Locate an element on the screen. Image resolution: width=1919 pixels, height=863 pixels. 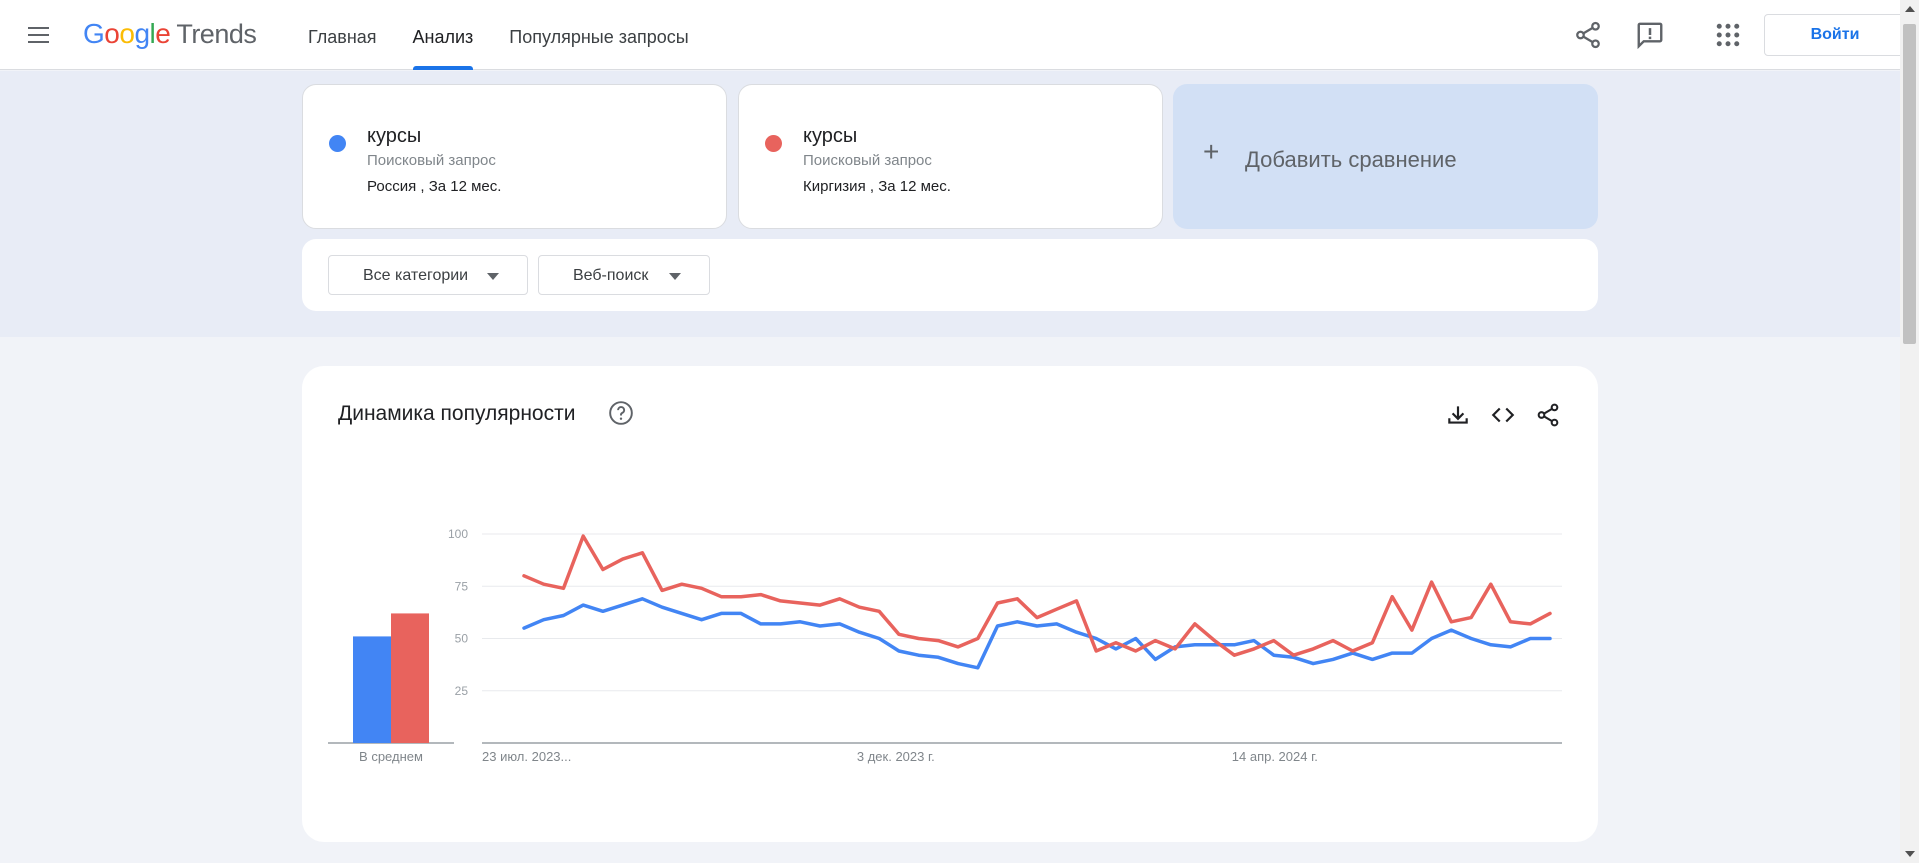
search-type-dropdown: Веб-поиск is located at coordinates (624, 275).